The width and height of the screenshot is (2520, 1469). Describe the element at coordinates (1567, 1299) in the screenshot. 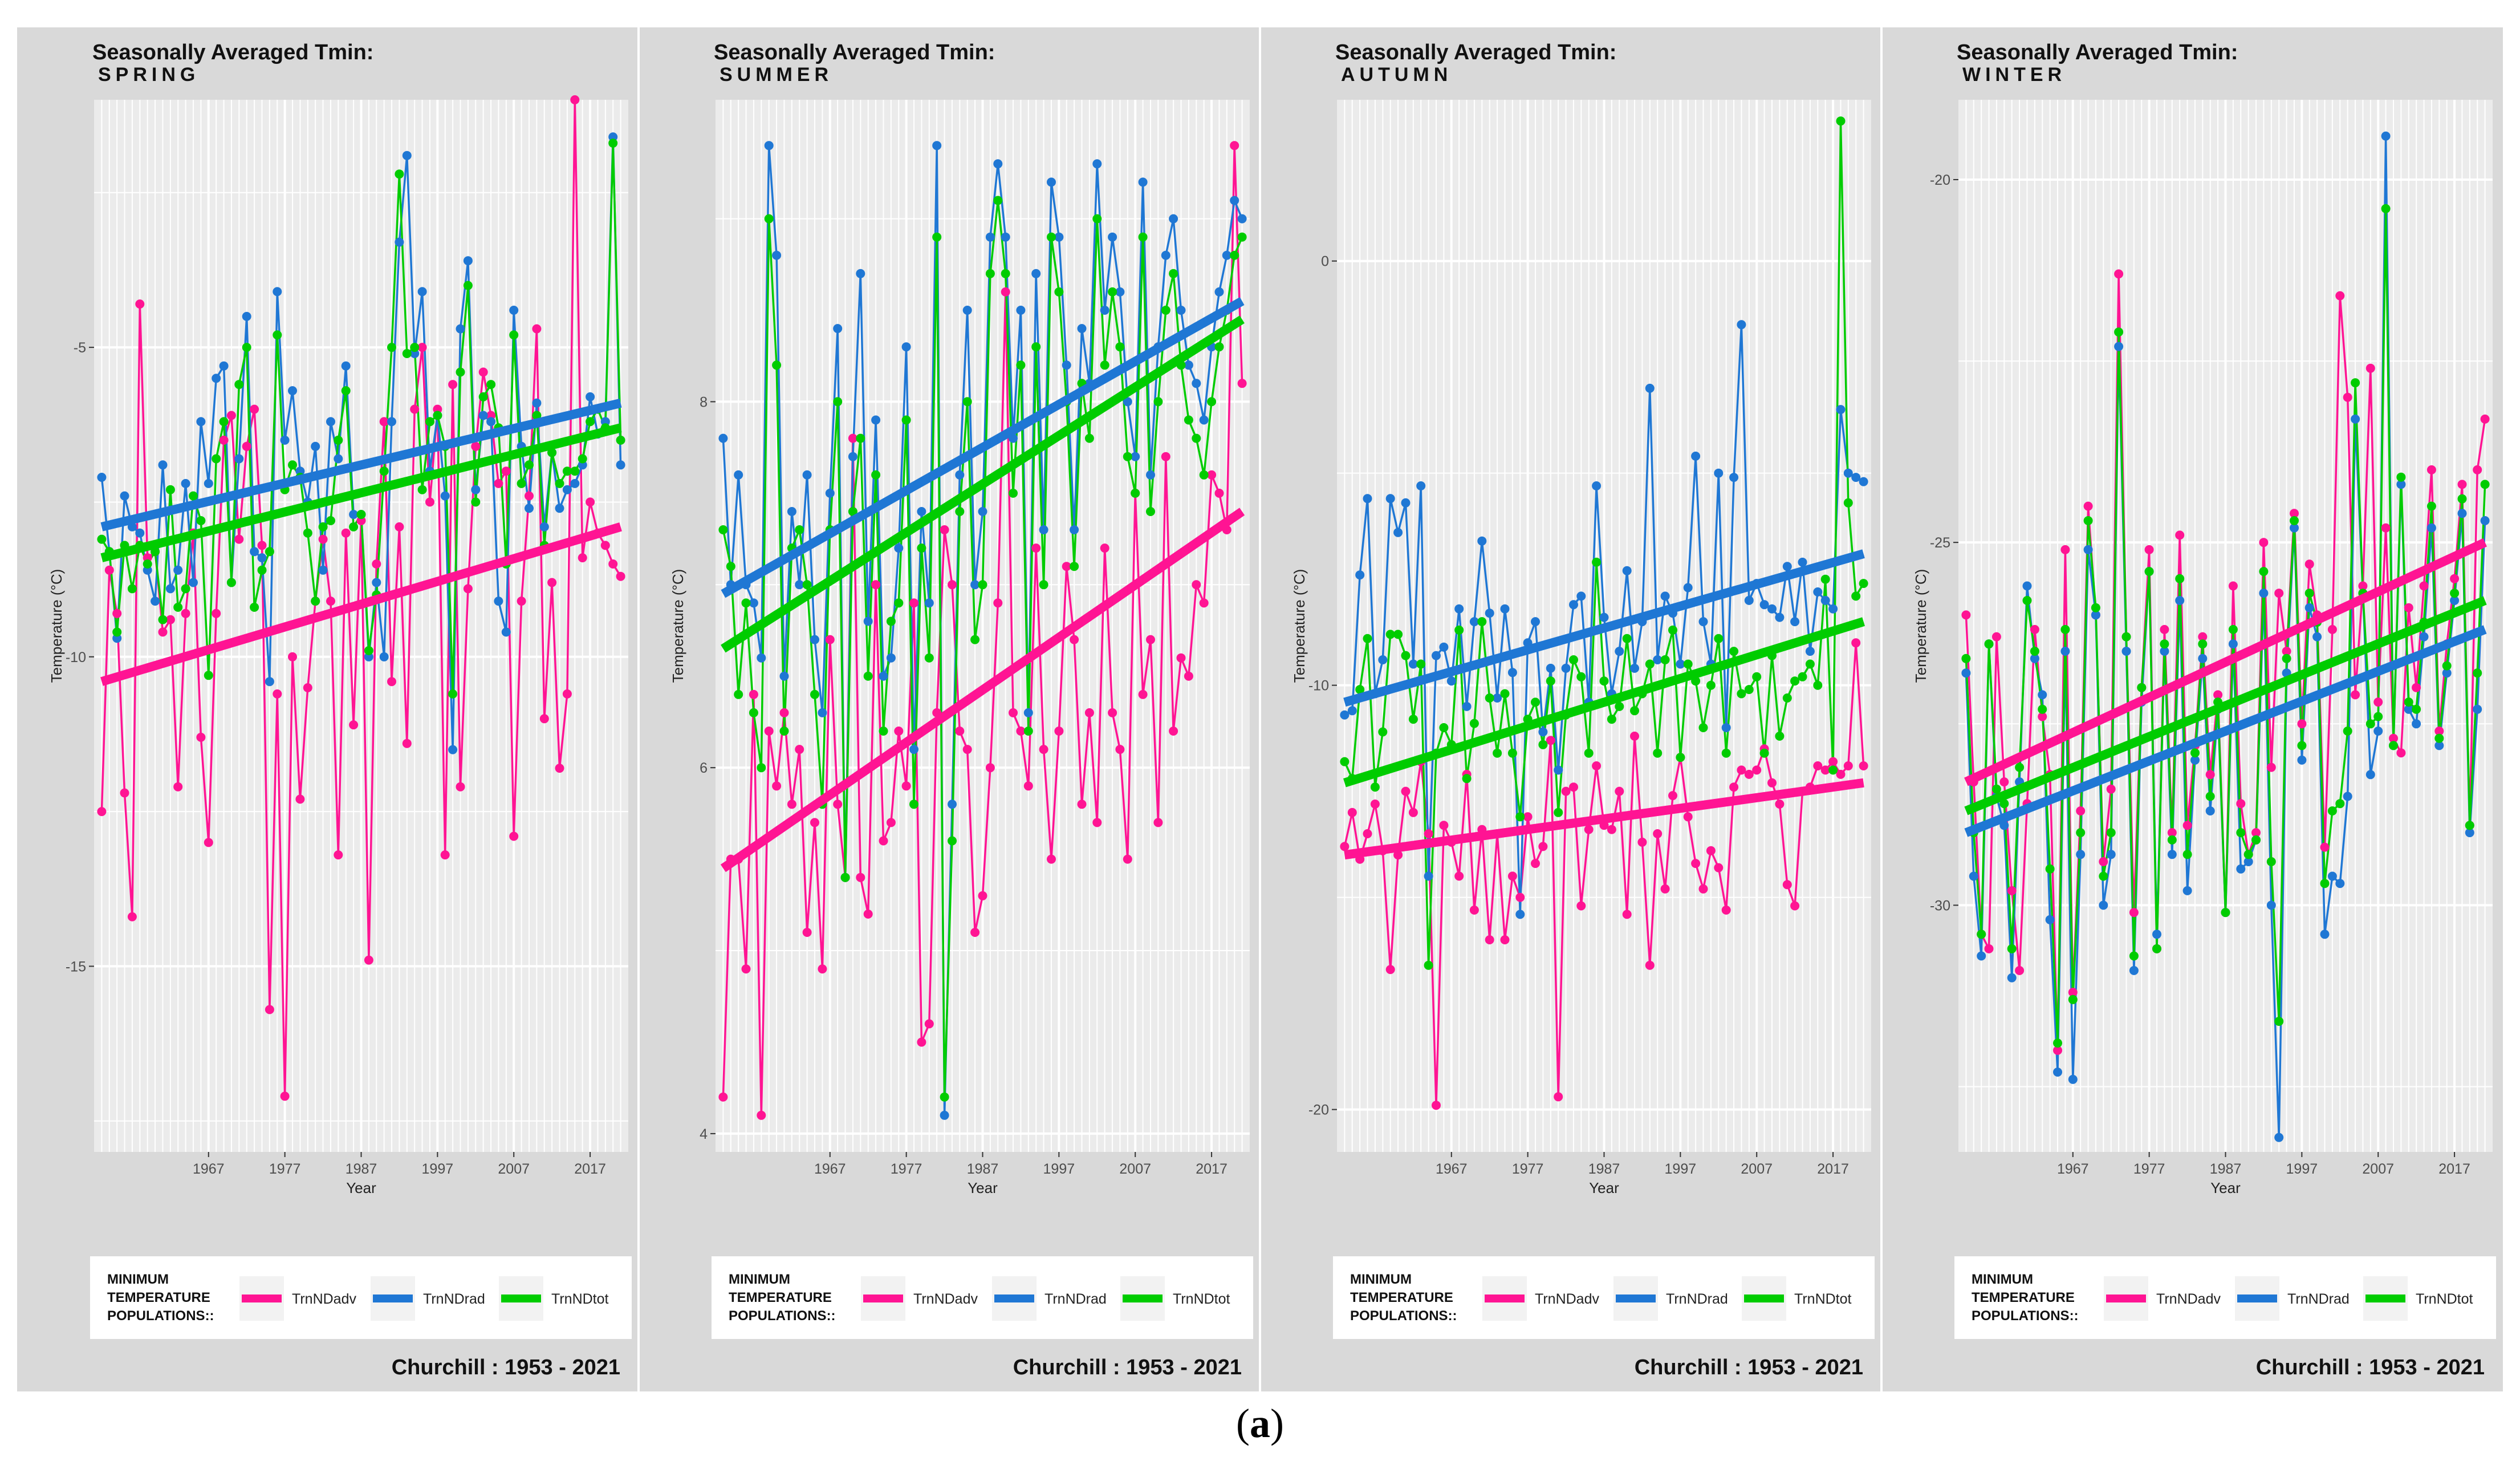

I see `legend-label-TrnNDadv: TrnNDadv` at that location.